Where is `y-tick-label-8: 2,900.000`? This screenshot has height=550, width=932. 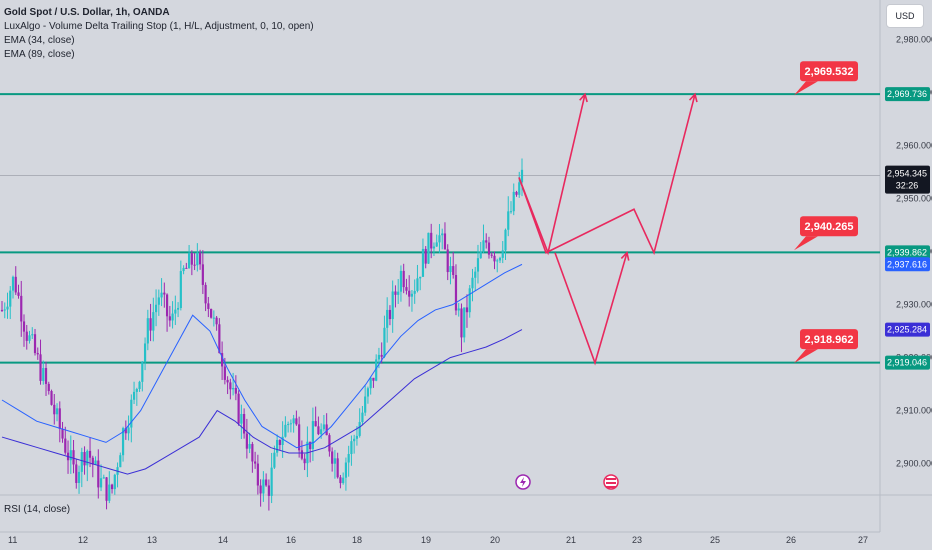 y-tick-label-8: 2,900.000 is located at coordinates (914, 464).